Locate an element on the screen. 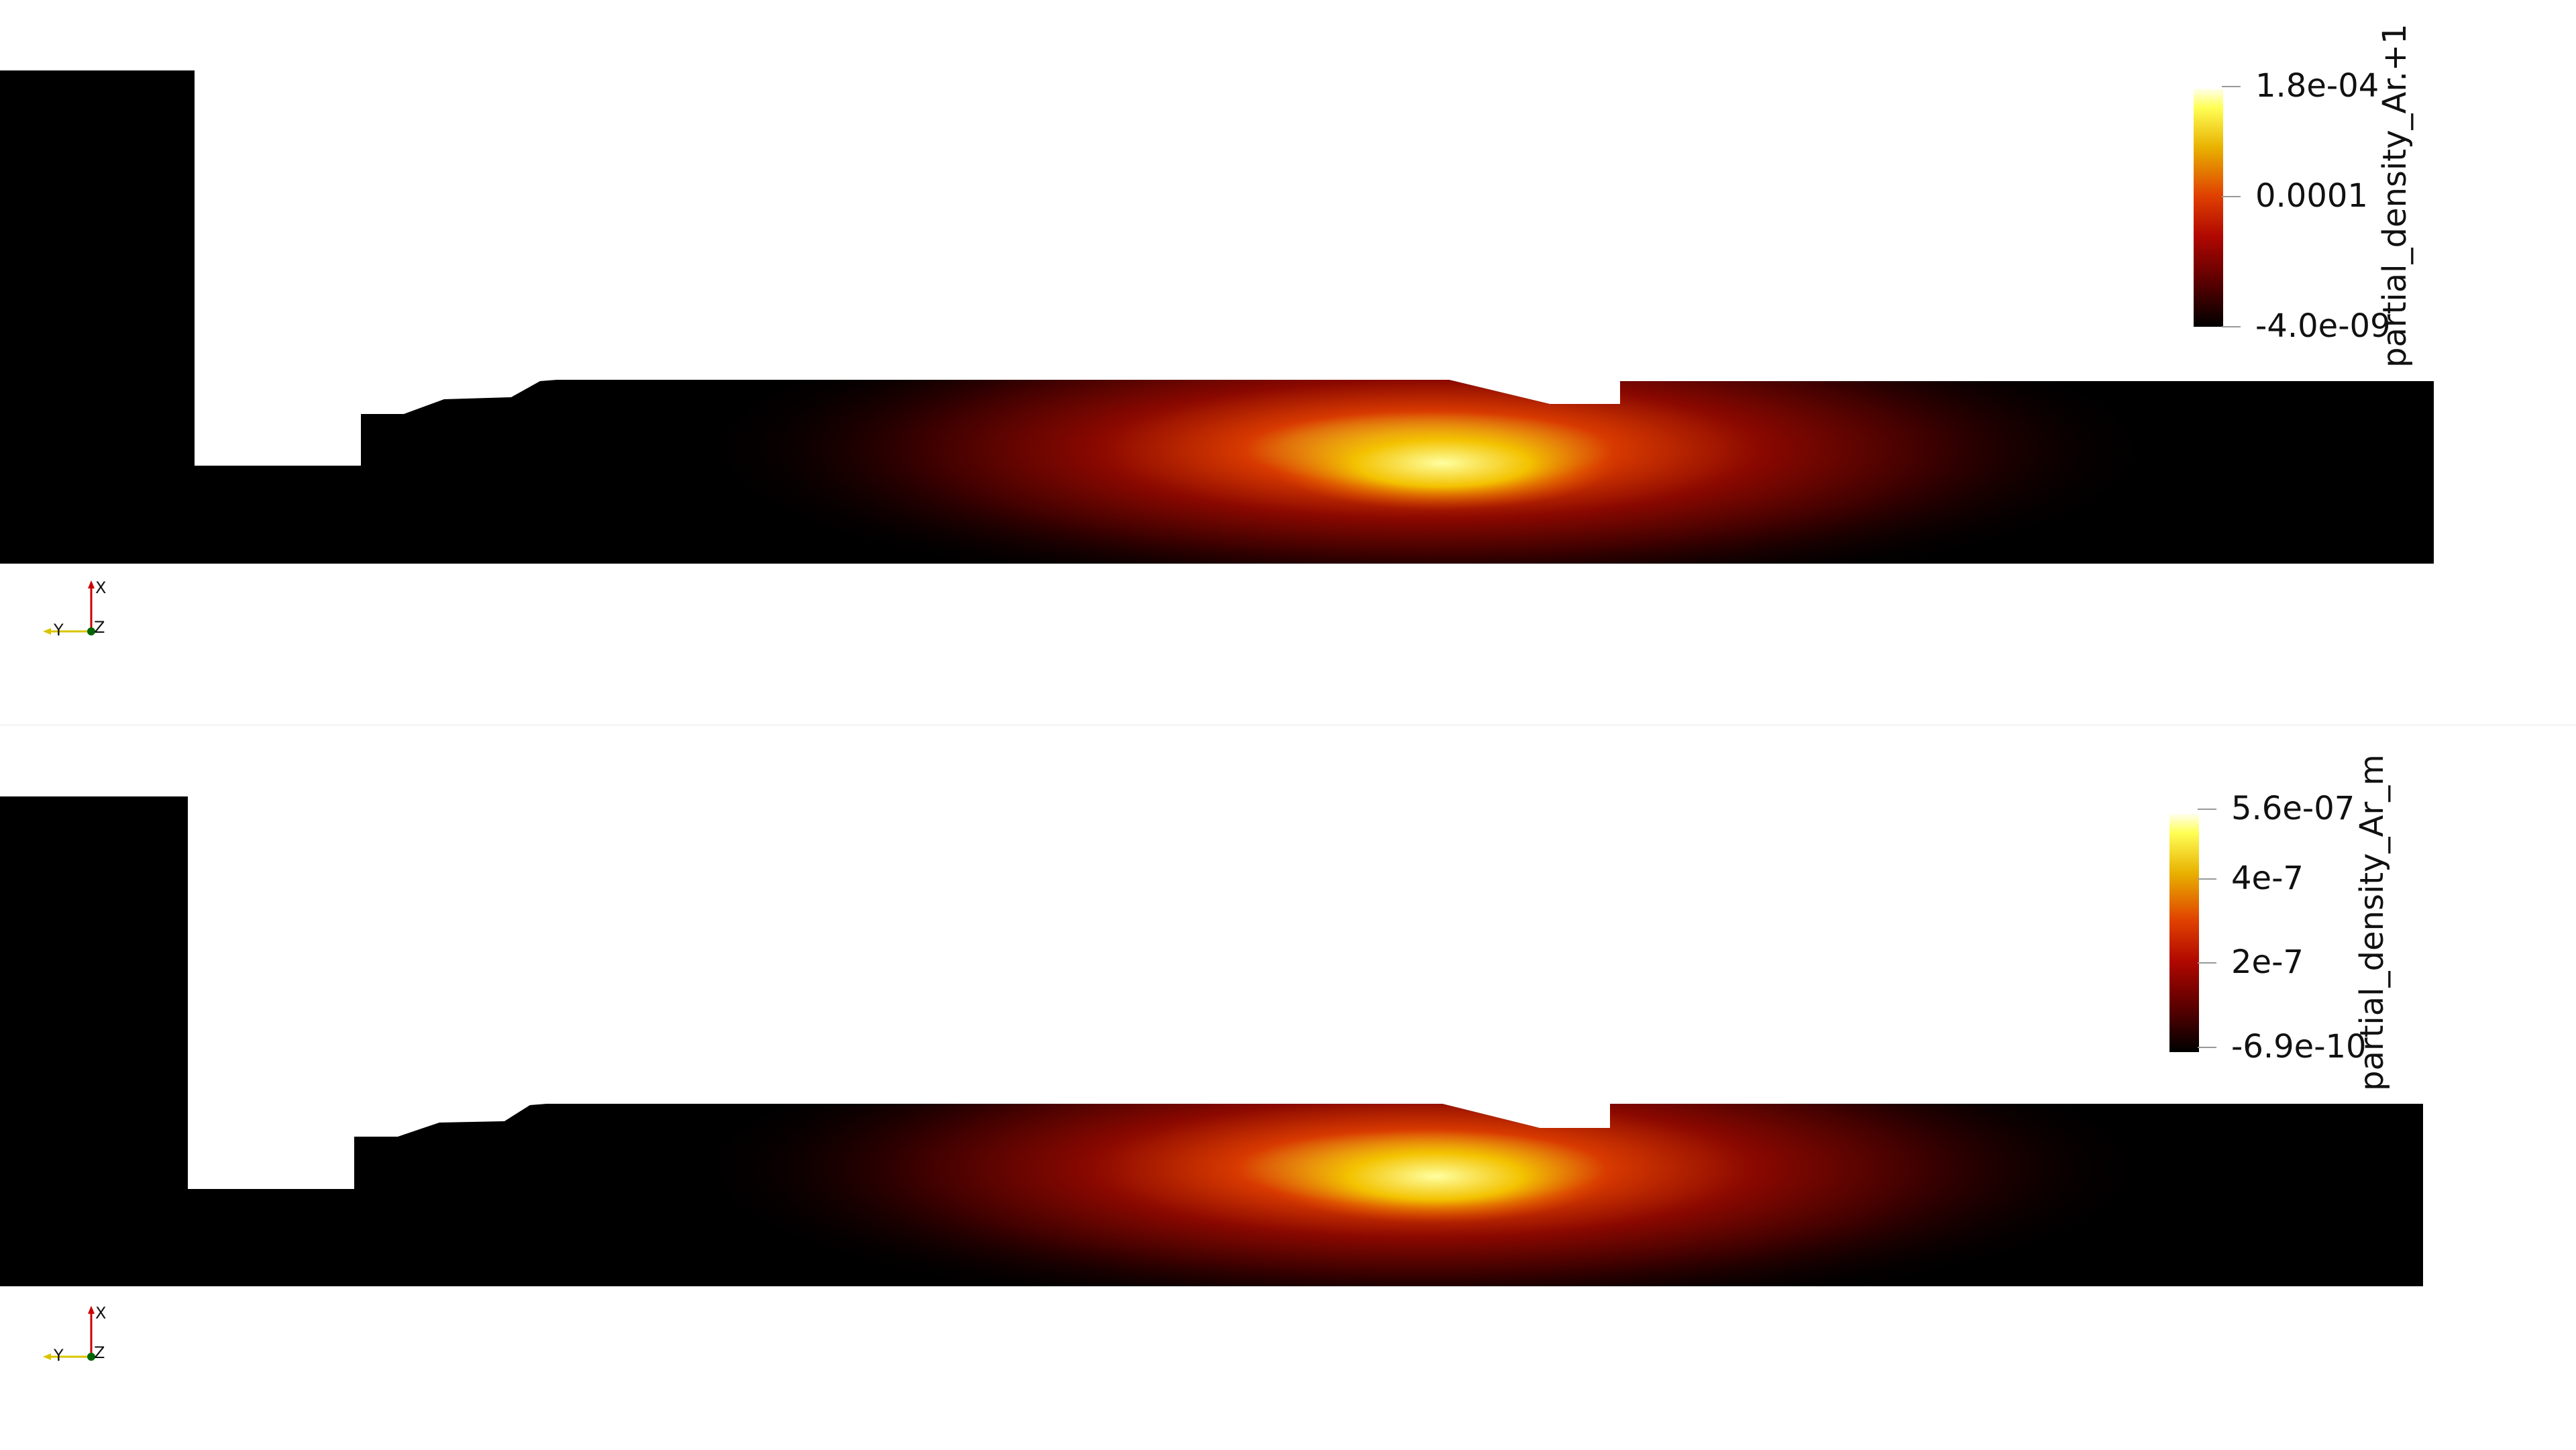 The width and height of the screenshot is (2576, 1450). colorbar-bottom is located at coordinates (2184, 933).